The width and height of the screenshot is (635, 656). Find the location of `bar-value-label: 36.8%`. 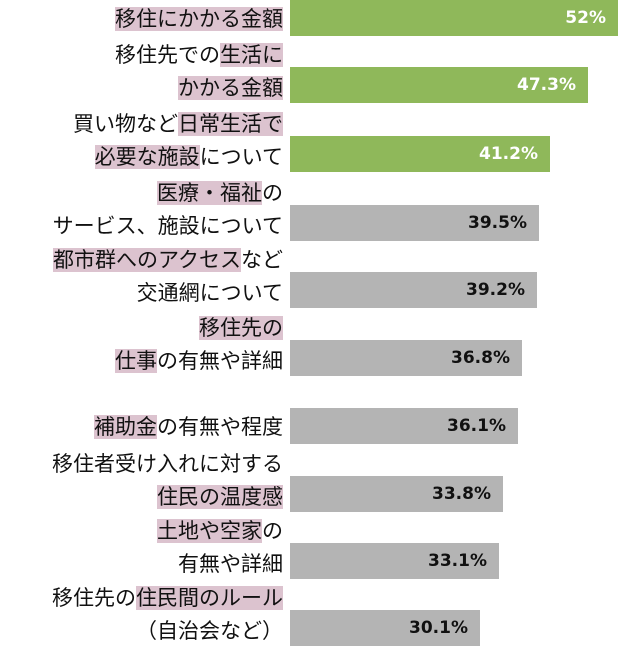

bar-value-label: 36.8% is located at coordinates (480, 358).